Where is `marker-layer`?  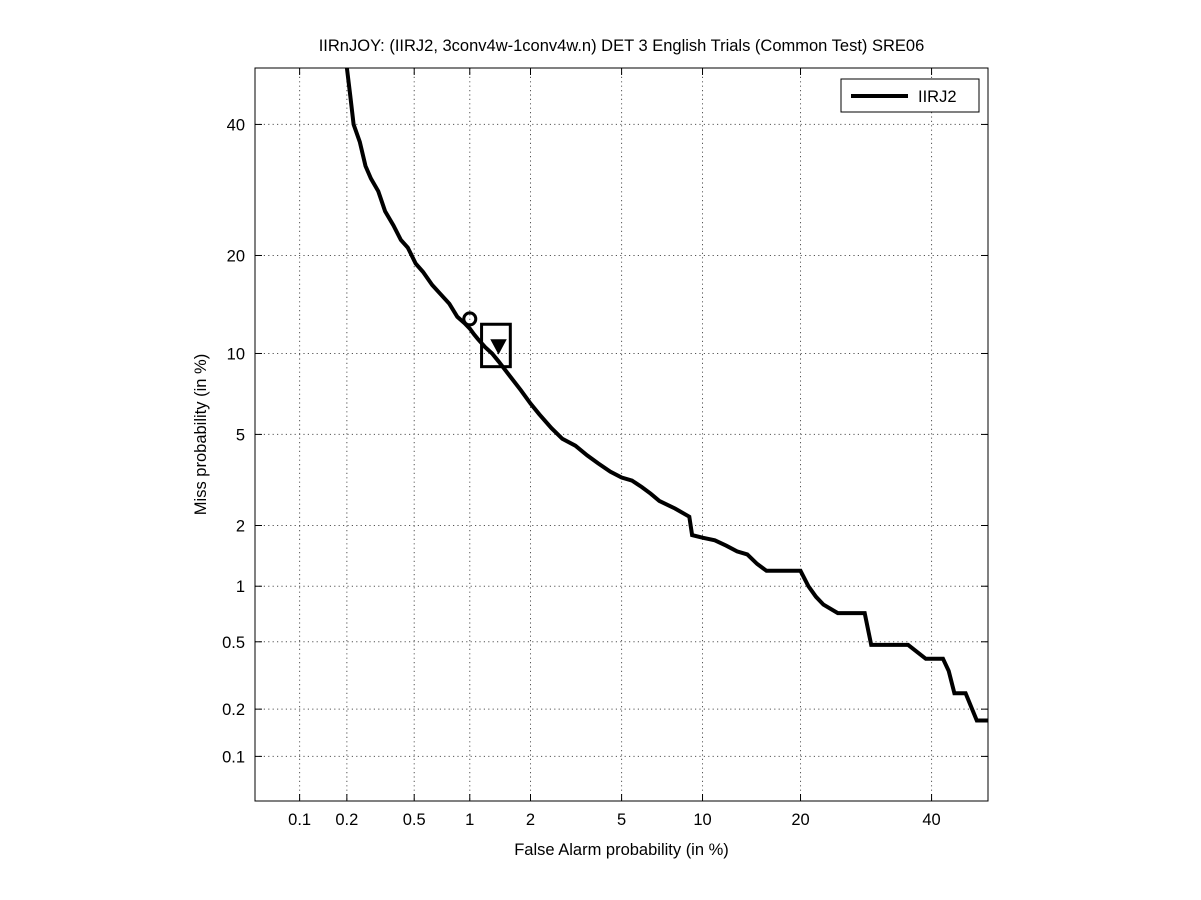
marker-layer is located at coordinates (487, 340).